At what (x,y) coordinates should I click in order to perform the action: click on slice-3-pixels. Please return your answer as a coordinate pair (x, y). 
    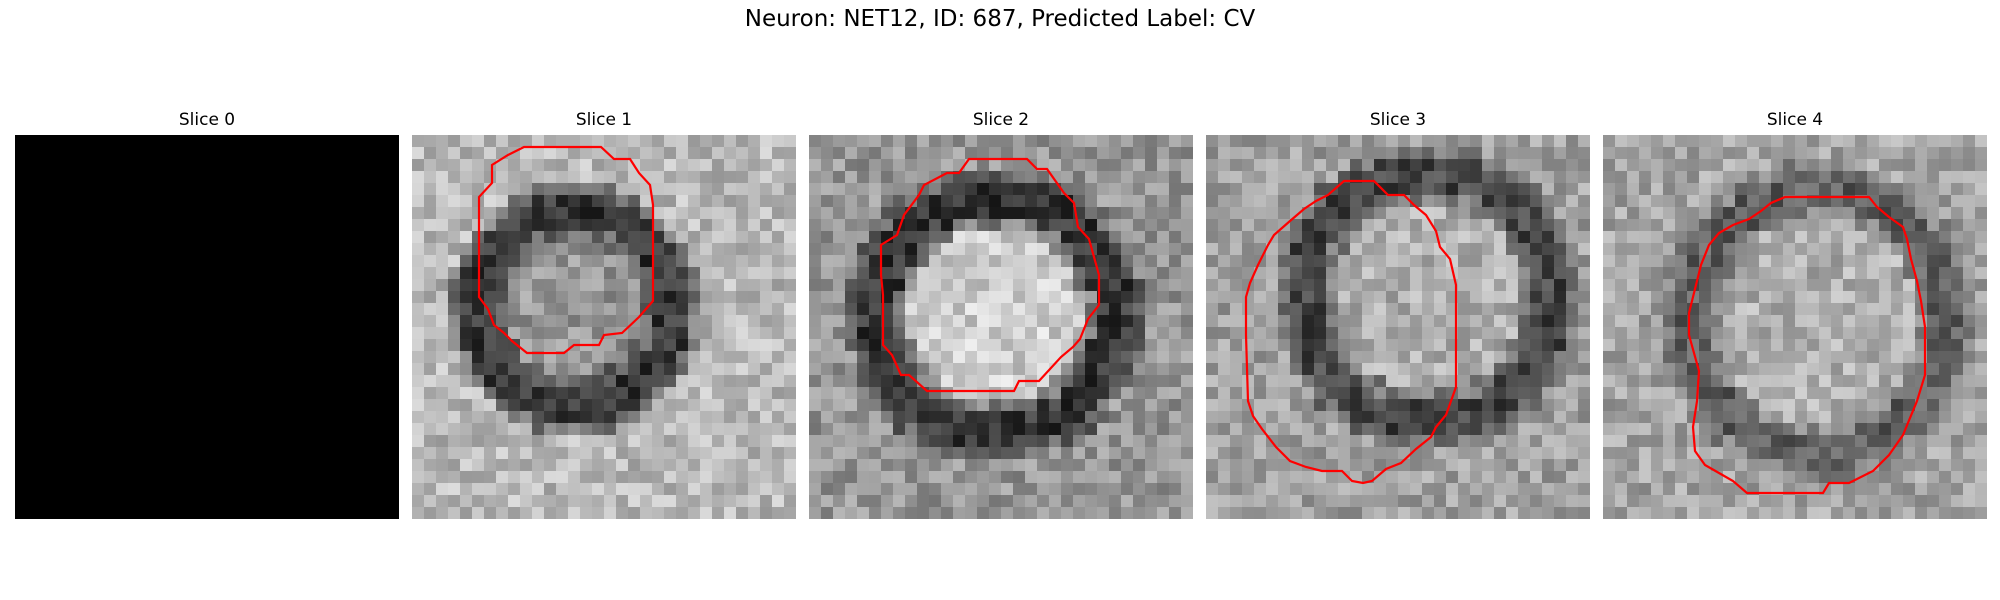
    Looking at the image, I should click on (1398, 327).